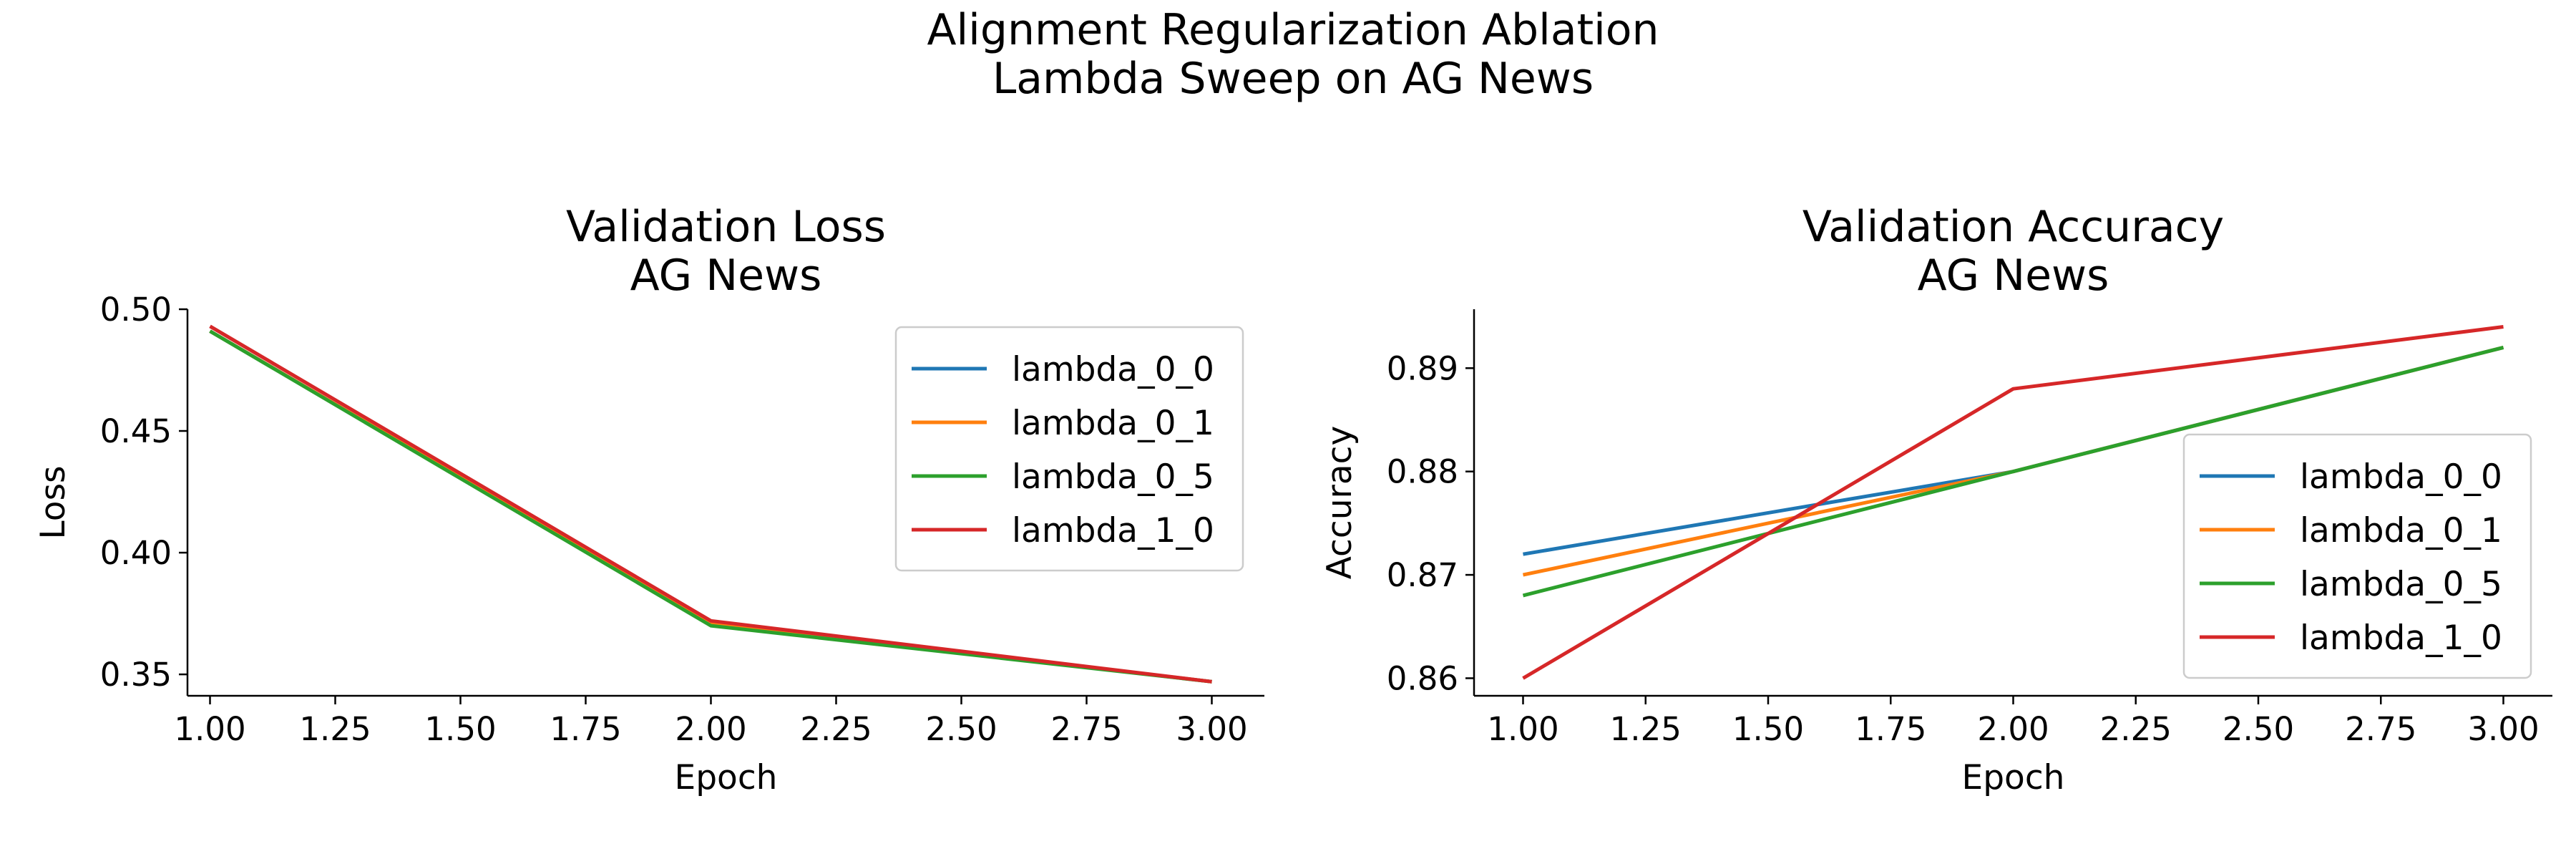  I want to click on figure-suptitle-line1: Alignment Regularization Ablation, so click(1293, 30).